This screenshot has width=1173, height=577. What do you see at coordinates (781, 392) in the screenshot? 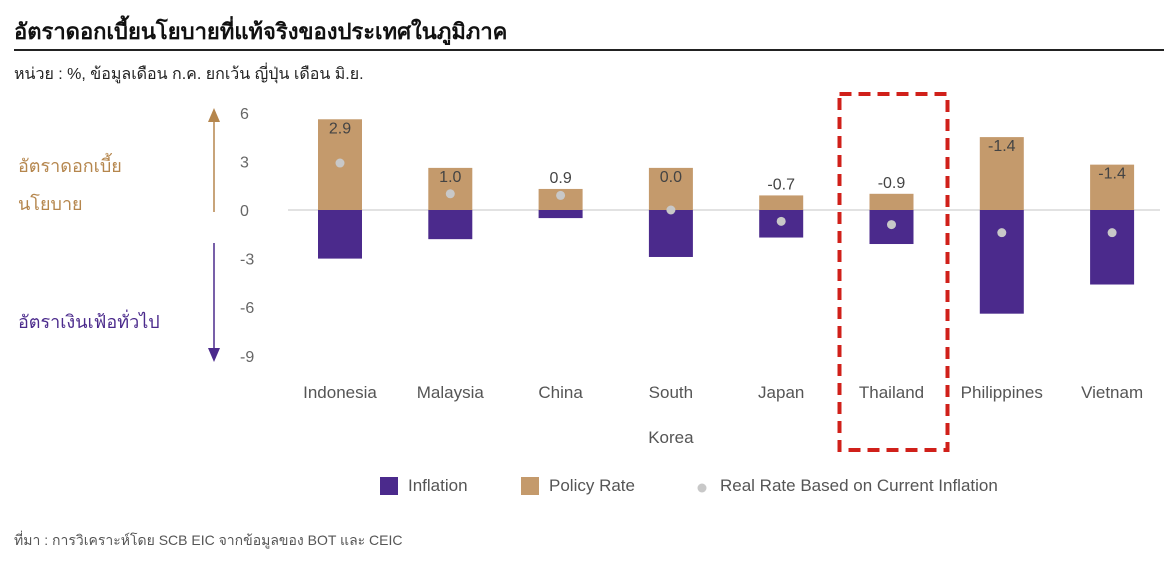
I see `category-label: Japan` at bounding box center [781, 392].